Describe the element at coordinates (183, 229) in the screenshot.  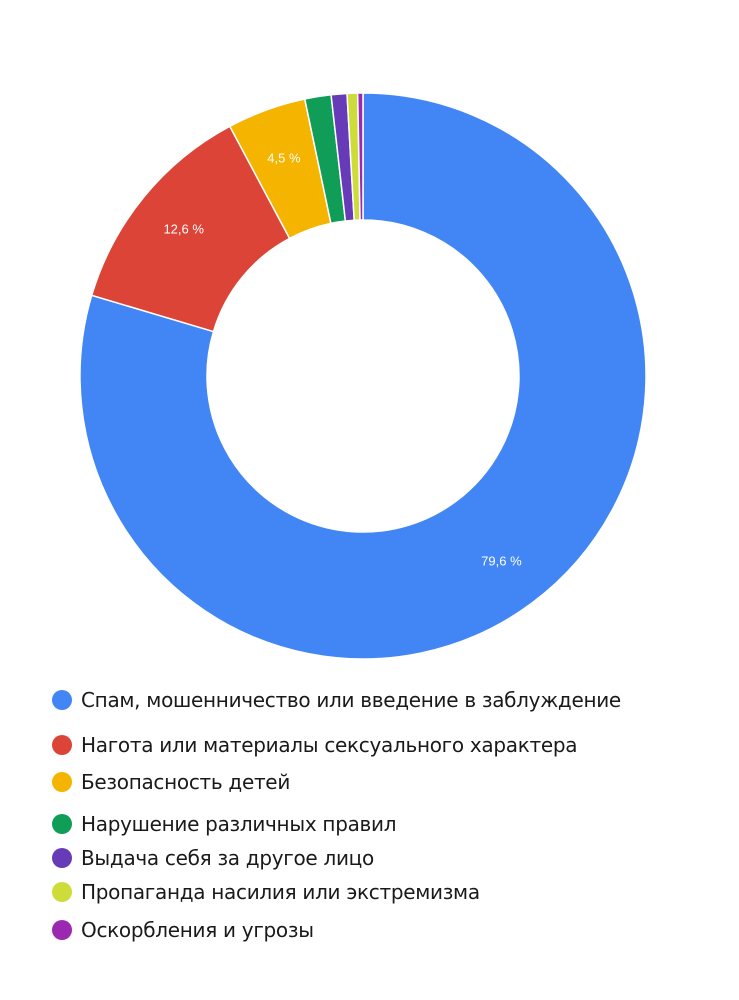
I see `slice-data-label: 12,6 %` at that location.